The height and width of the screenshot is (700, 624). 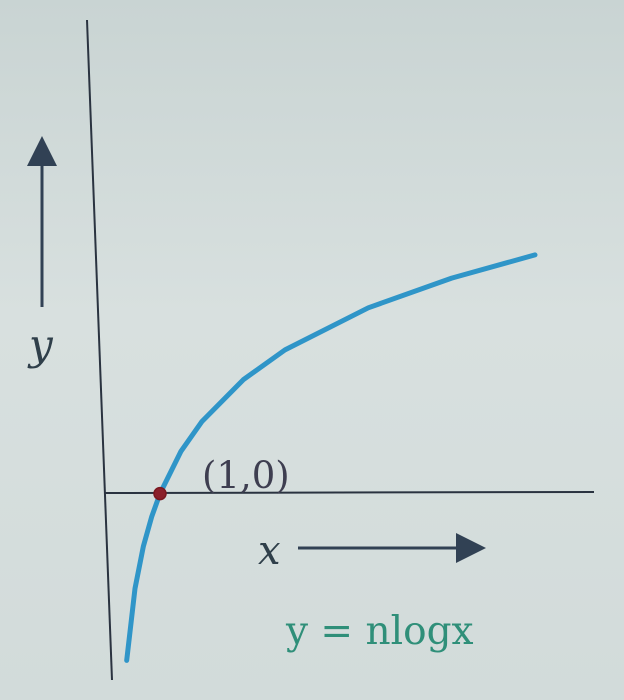 I want to click on point-1-0-marker, so click(x=160, y=493).